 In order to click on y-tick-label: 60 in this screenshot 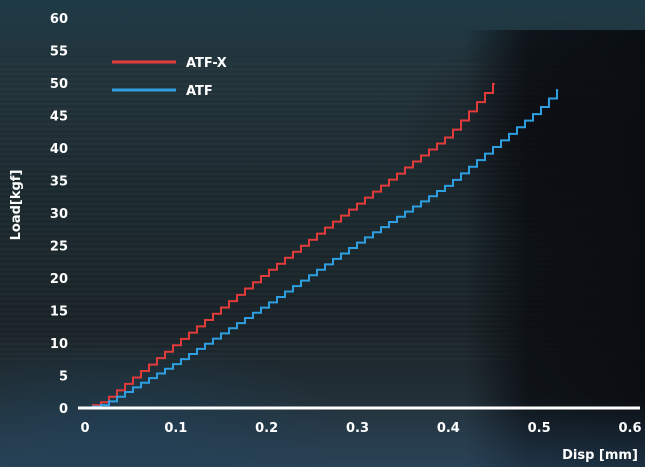, I will do `click(59, 19)`.